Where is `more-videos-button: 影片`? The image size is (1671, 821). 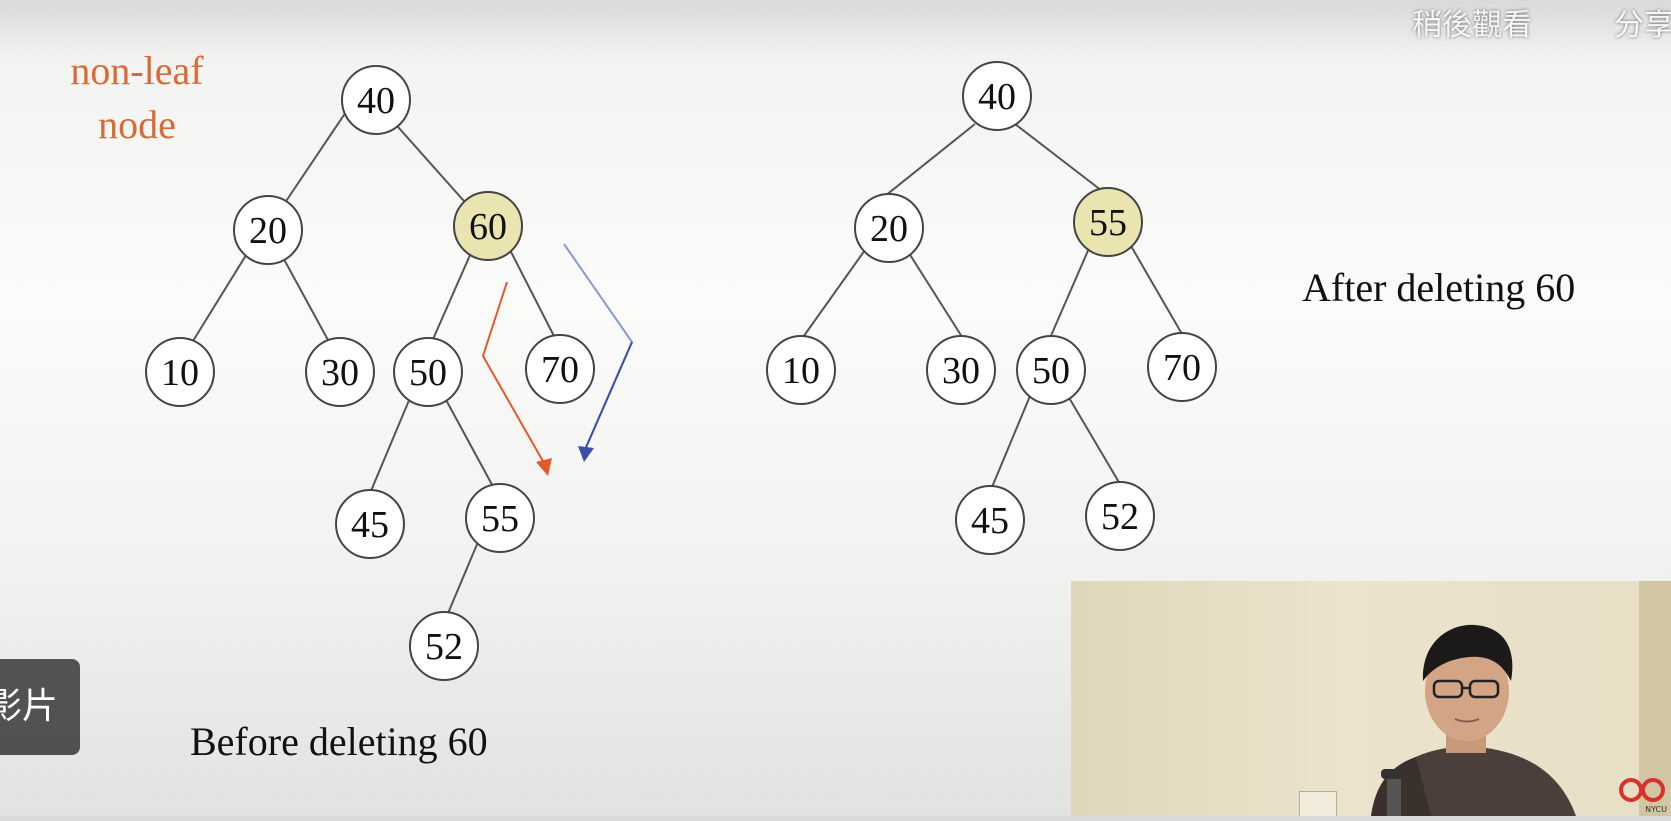
more-videos-button: 影片 is located at coordinates (40, 707).